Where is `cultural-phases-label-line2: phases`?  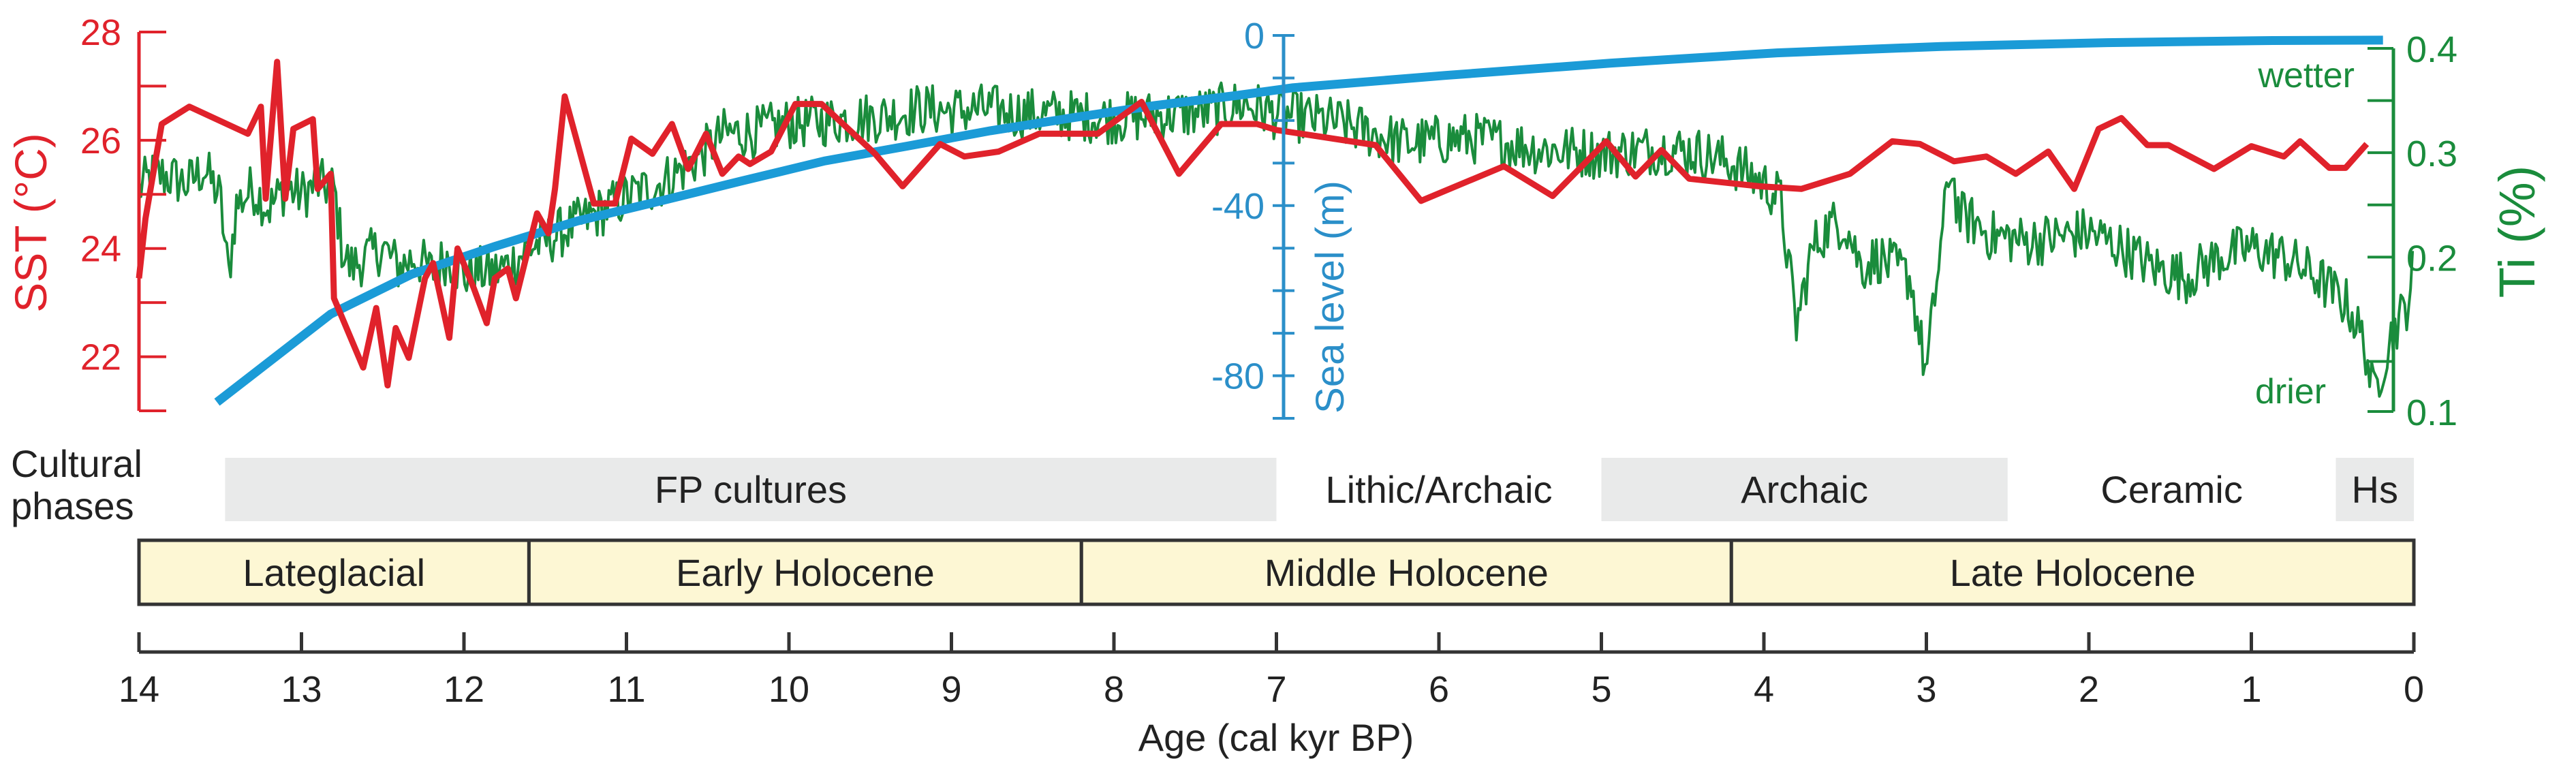 cultural-phases-label-line2: phases is located at coordinates (72, 505).